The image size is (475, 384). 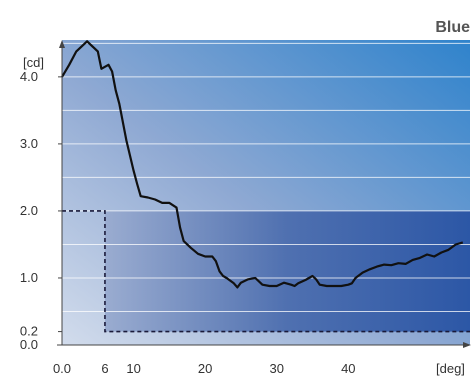 What do you see at coordinates (29, 76) in the screenshot?
I see `y-tick-label: 4.0` at bounding box center [29, 76].